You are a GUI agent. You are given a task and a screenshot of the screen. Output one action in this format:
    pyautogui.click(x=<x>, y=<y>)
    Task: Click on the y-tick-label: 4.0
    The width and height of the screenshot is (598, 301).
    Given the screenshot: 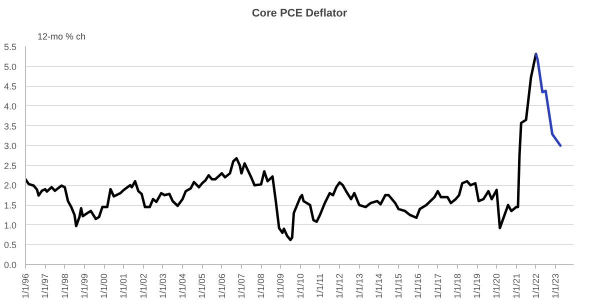 What is the action you would take?
    pyautogui.click(x=10, y=106)
    